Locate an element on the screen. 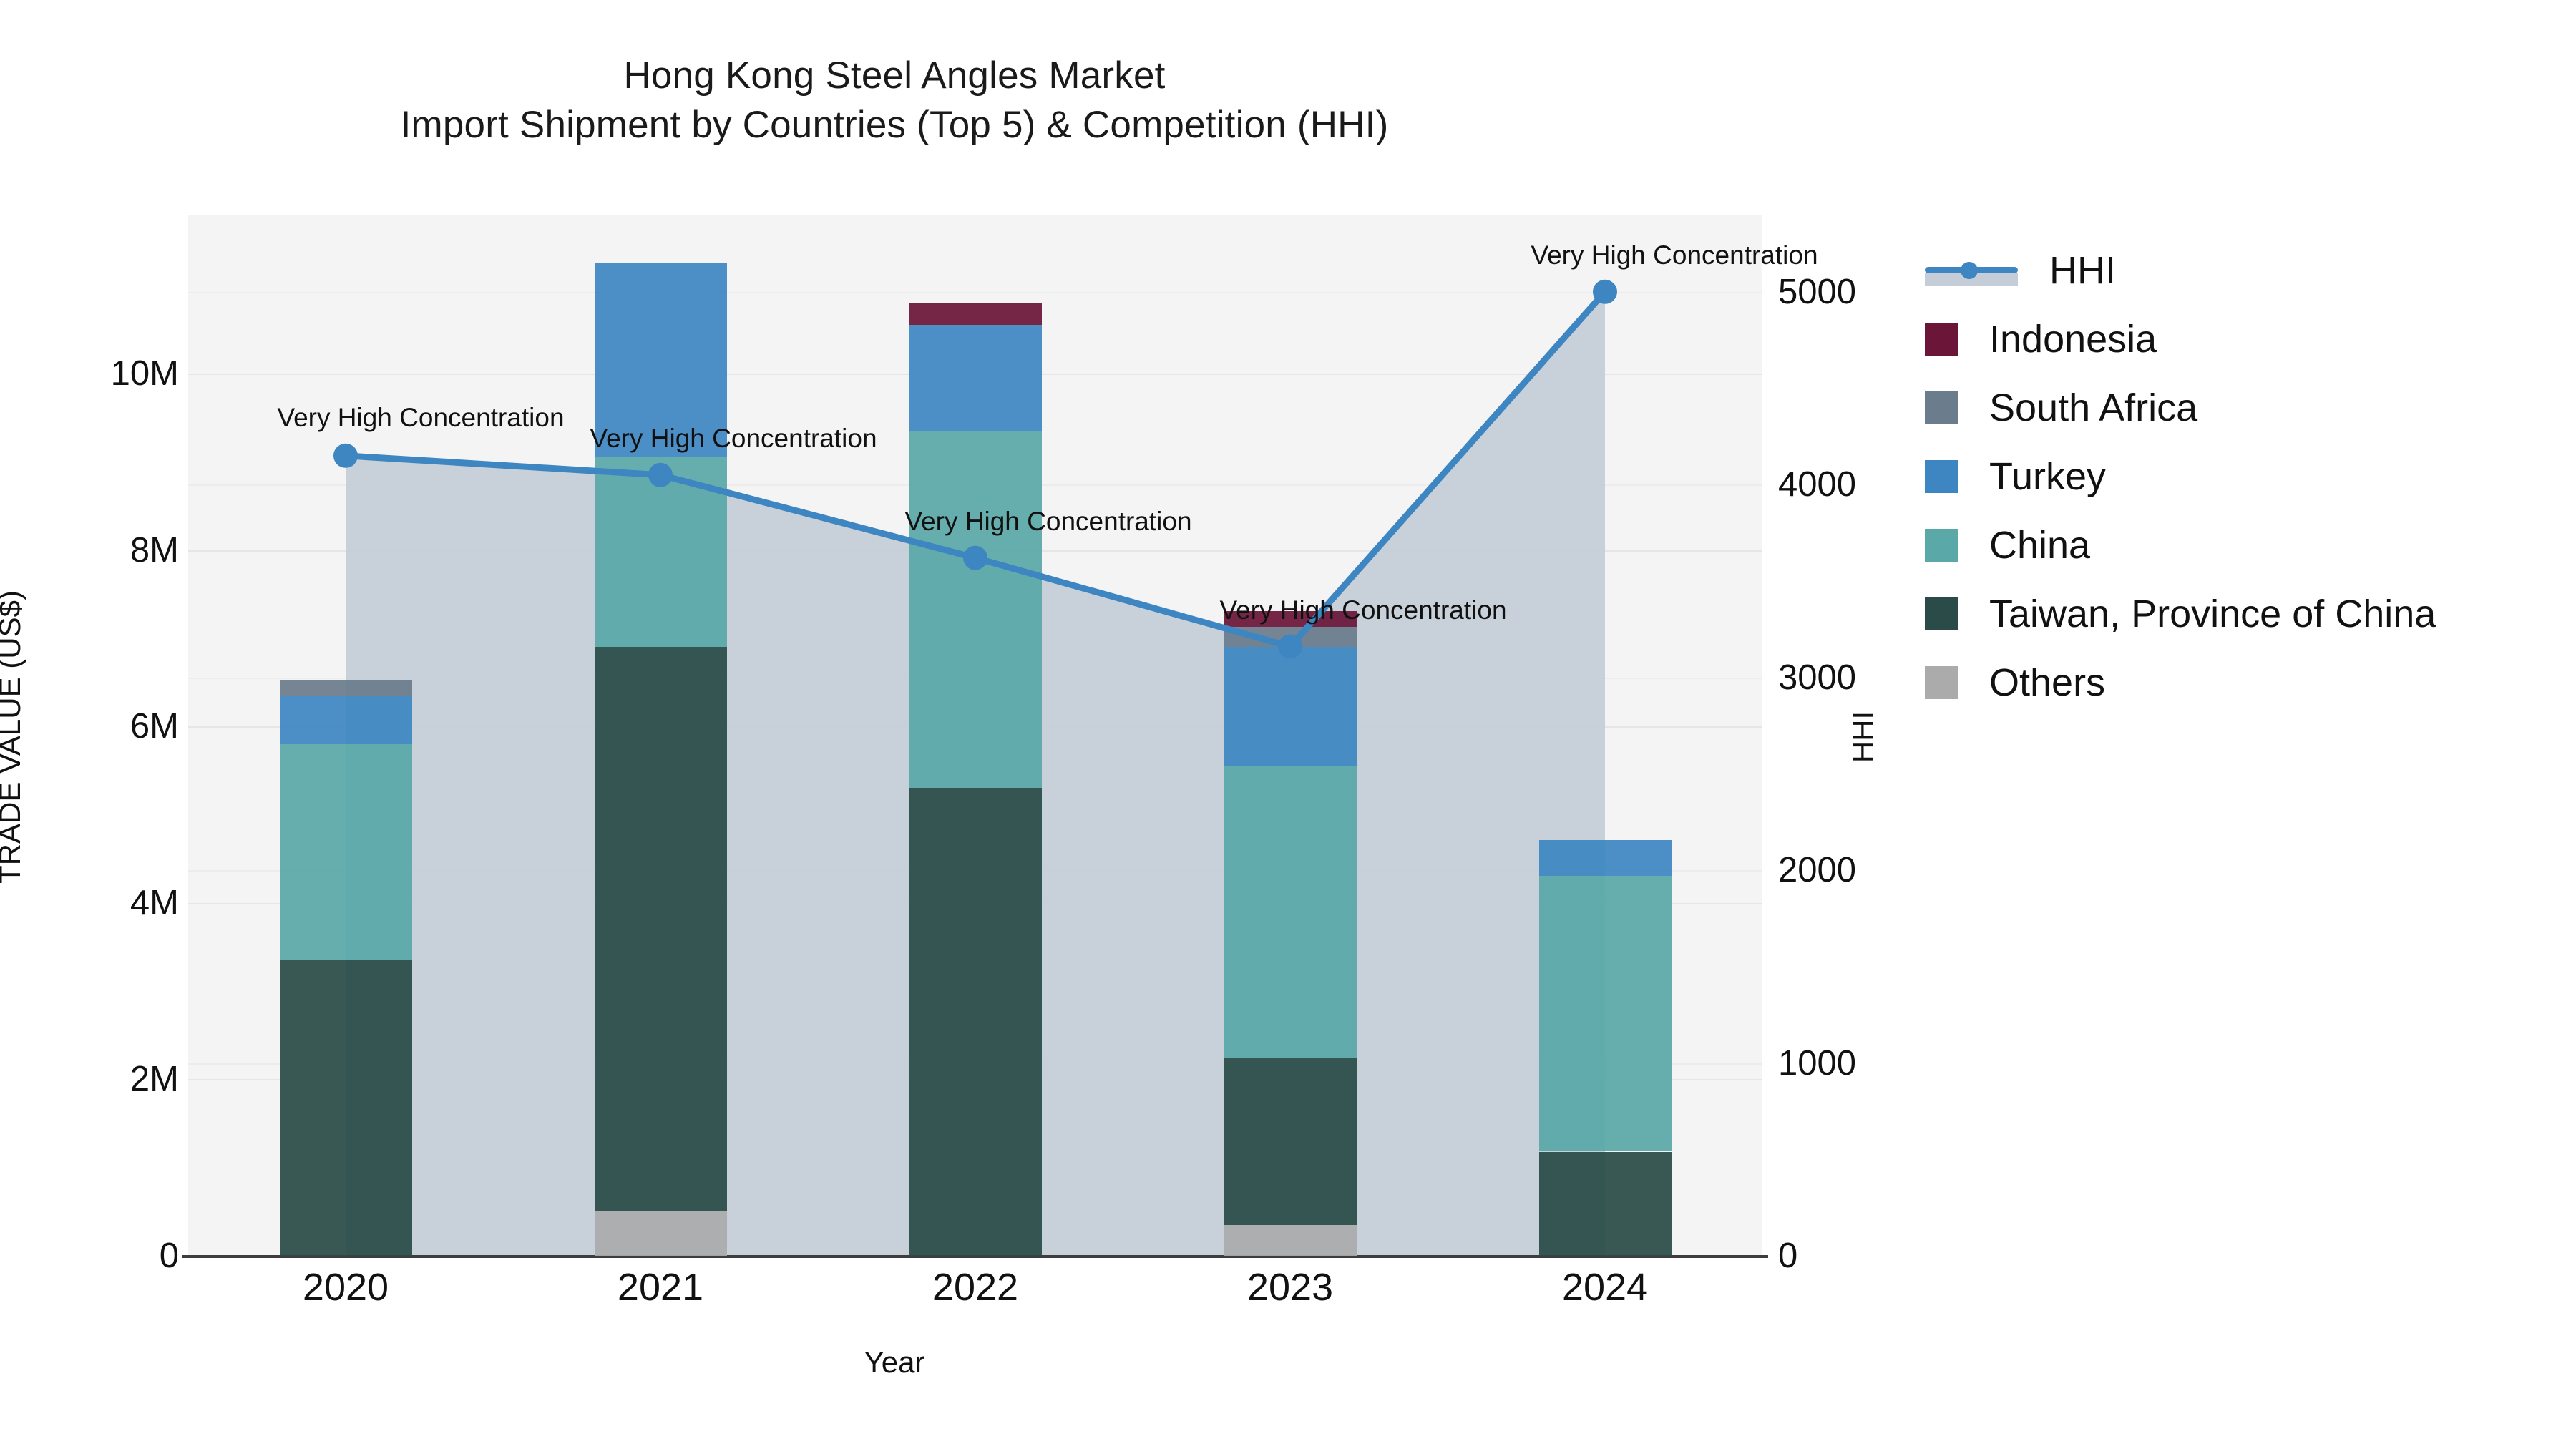  x-axis-tick-label: 2024 is located at coordinates (1605, 1287).